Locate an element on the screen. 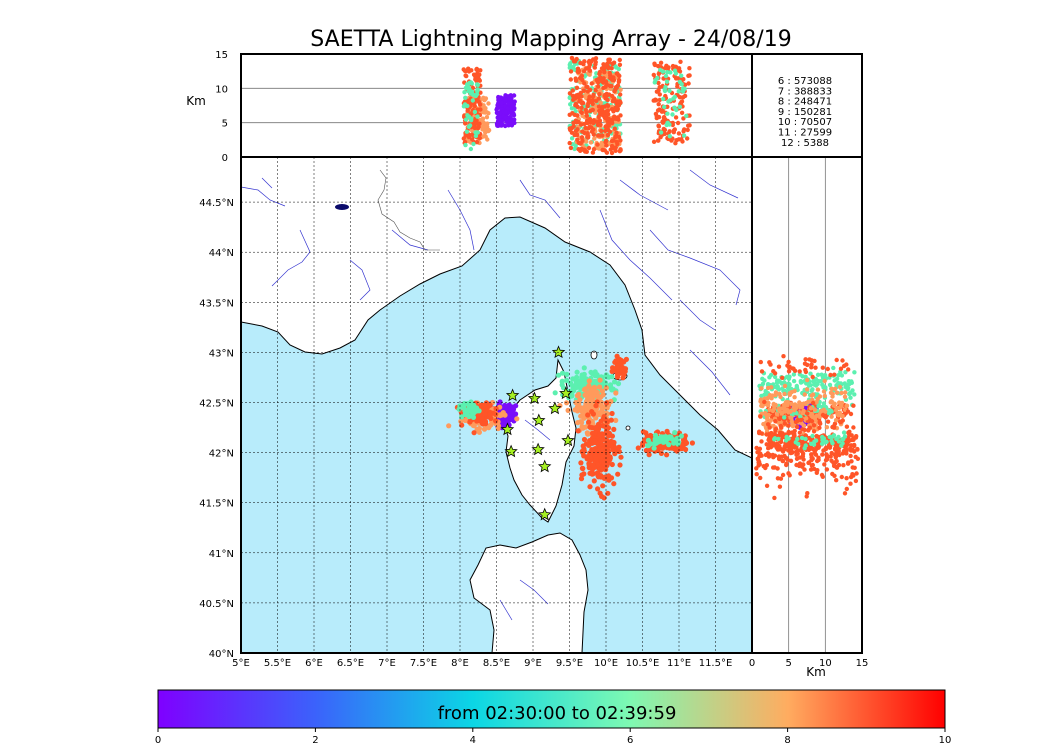 Image resolution: width=1050 pixels, height=750 pixels. colorbar-tick-label: 4 is located at coordinates (473, 740).